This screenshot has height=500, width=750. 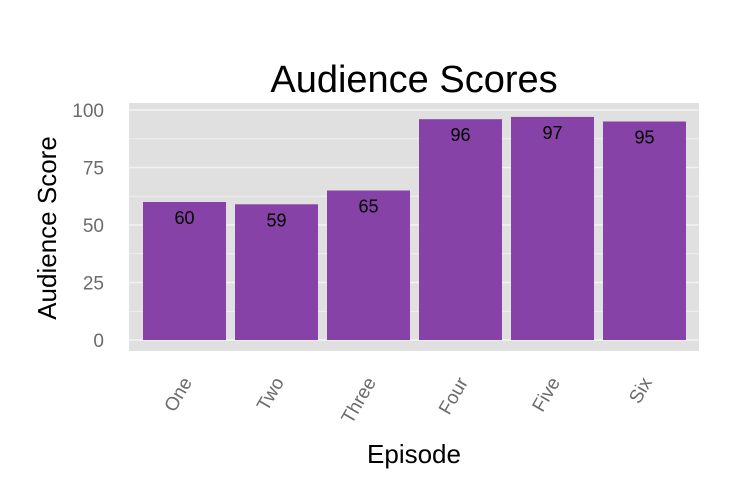 I want to click on y-tick-label-50: 50, so click(x=93, y=226).